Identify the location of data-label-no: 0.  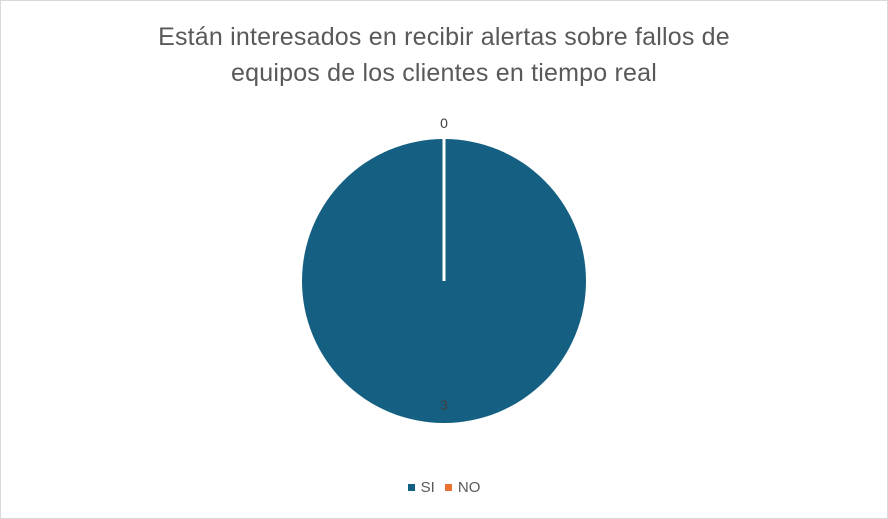
(444, 123).